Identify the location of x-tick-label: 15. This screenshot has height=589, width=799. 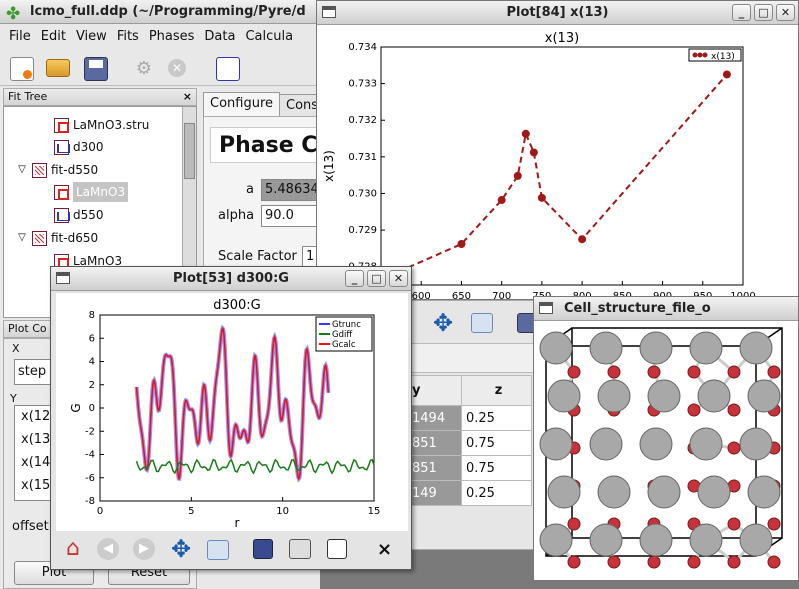
(374, 511).